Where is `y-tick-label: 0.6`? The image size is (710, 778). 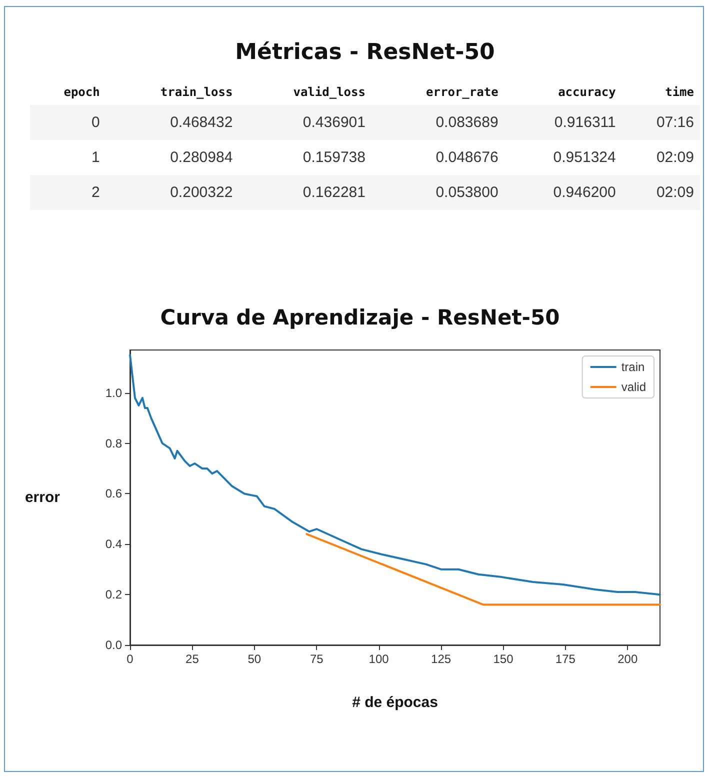
y-tick-label: 0.6 is located at coordinates (113, 493).